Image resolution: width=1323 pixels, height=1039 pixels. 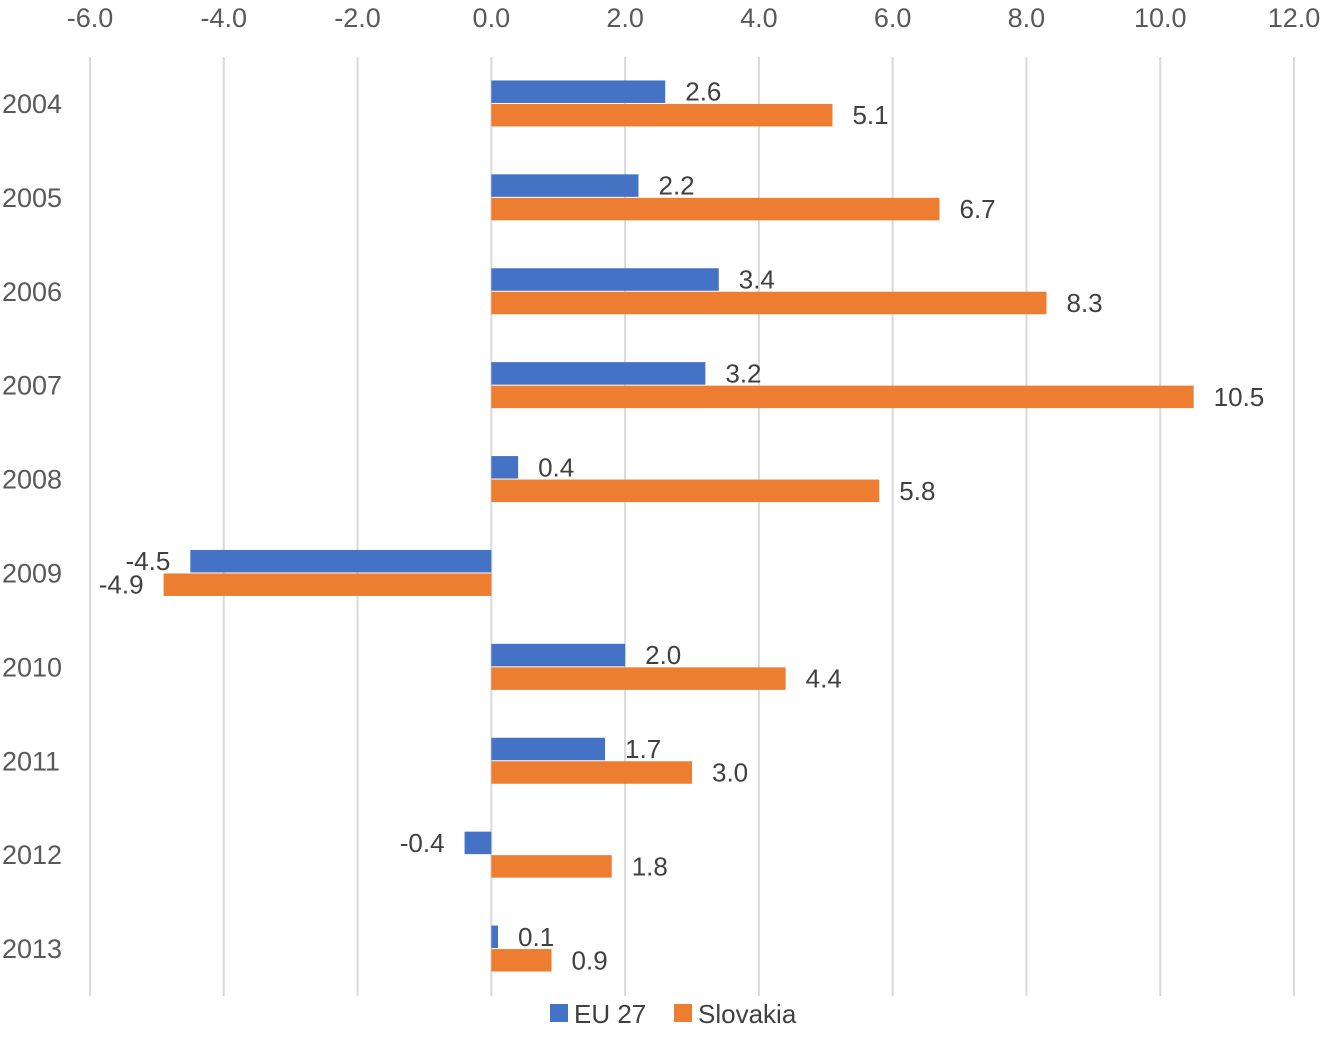 I want to click on x-tick-label: -4.0, so click(x=224, y=18).